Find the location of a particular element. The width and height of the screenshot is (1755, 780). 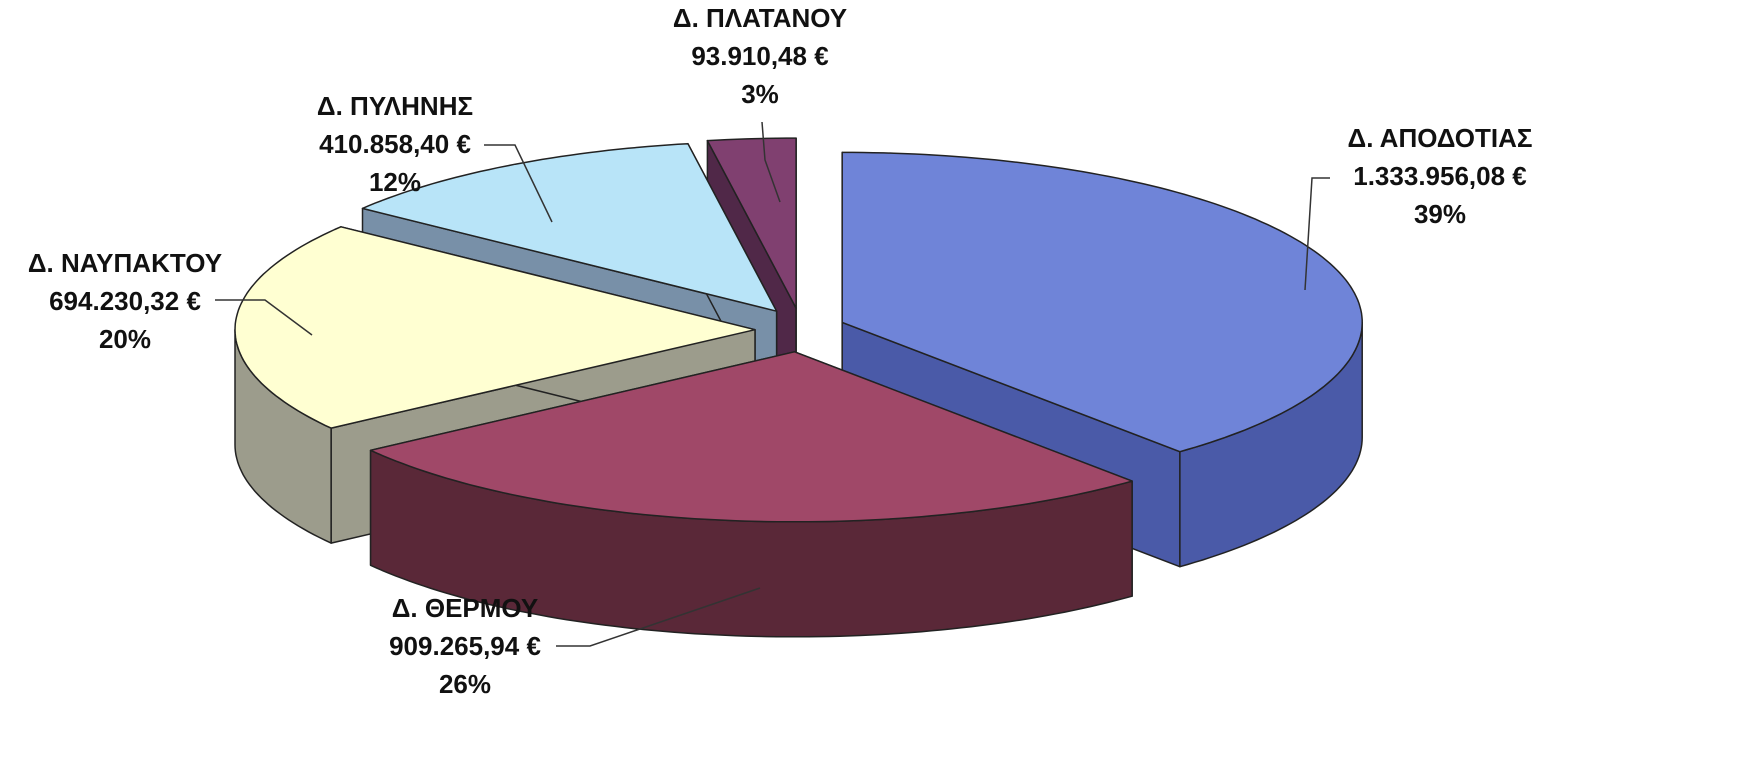

value-label: 909.265,94 € is located at coordinates (465, 646).